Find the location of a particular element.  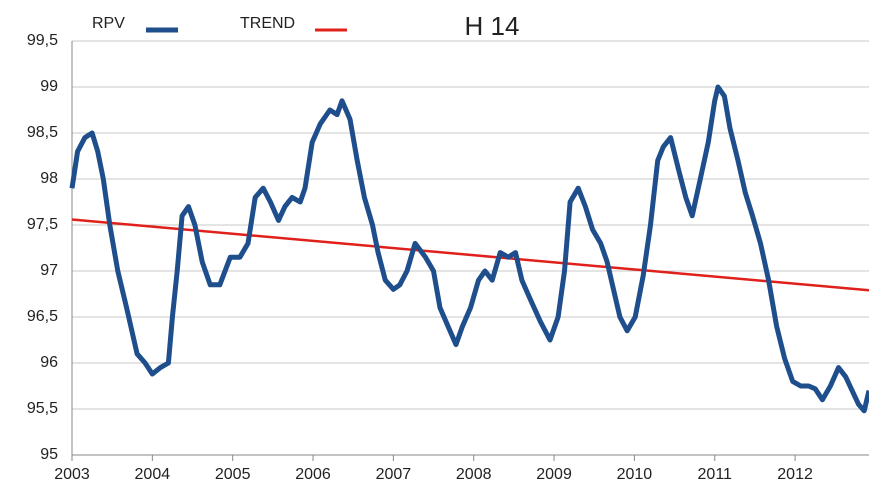

y-tick-label: 98,5 is located at coordinates (42, 132).